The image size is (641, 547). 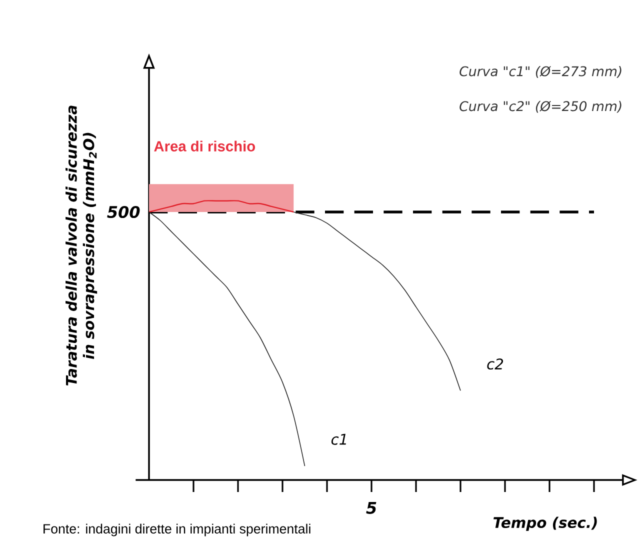 What do you see at coordinates (545, 523) in the screenshot?
I see `x-axis-title: Tempo (sec.)` at bounding box center [545, 523].